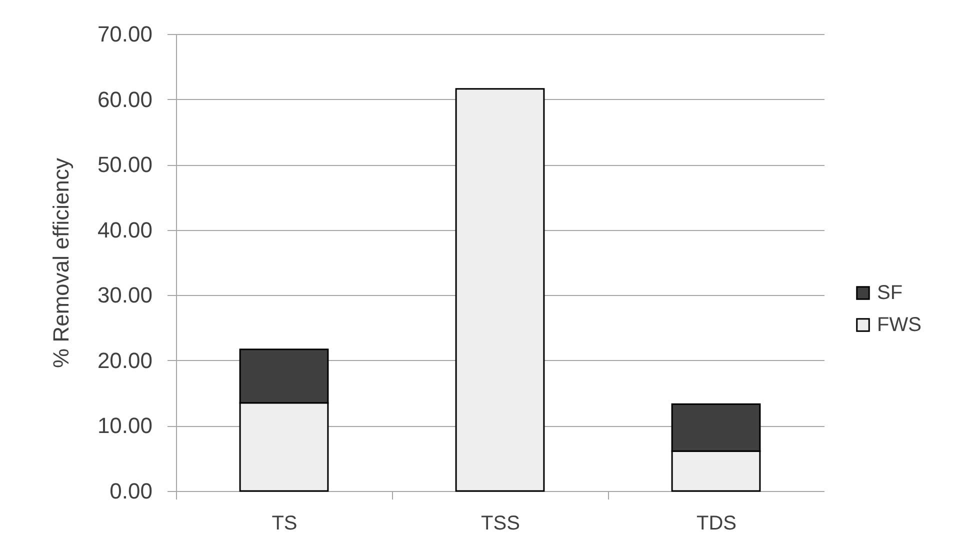  Describe the element at coordinates (124, 99) in the screenshot. I see `y-tick-label: 60.00` at that location.